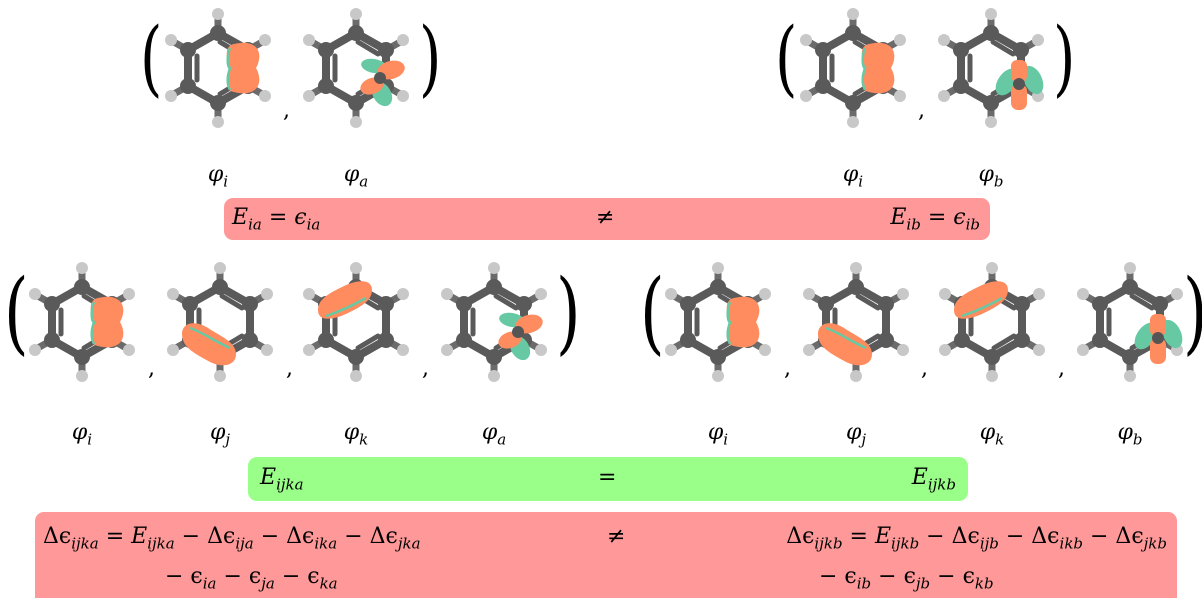 The image size is (1202, 598). Describe the element at coordinates (282, 479) in the screenshot. I see `left-energy-expression: Eijka` at that location.